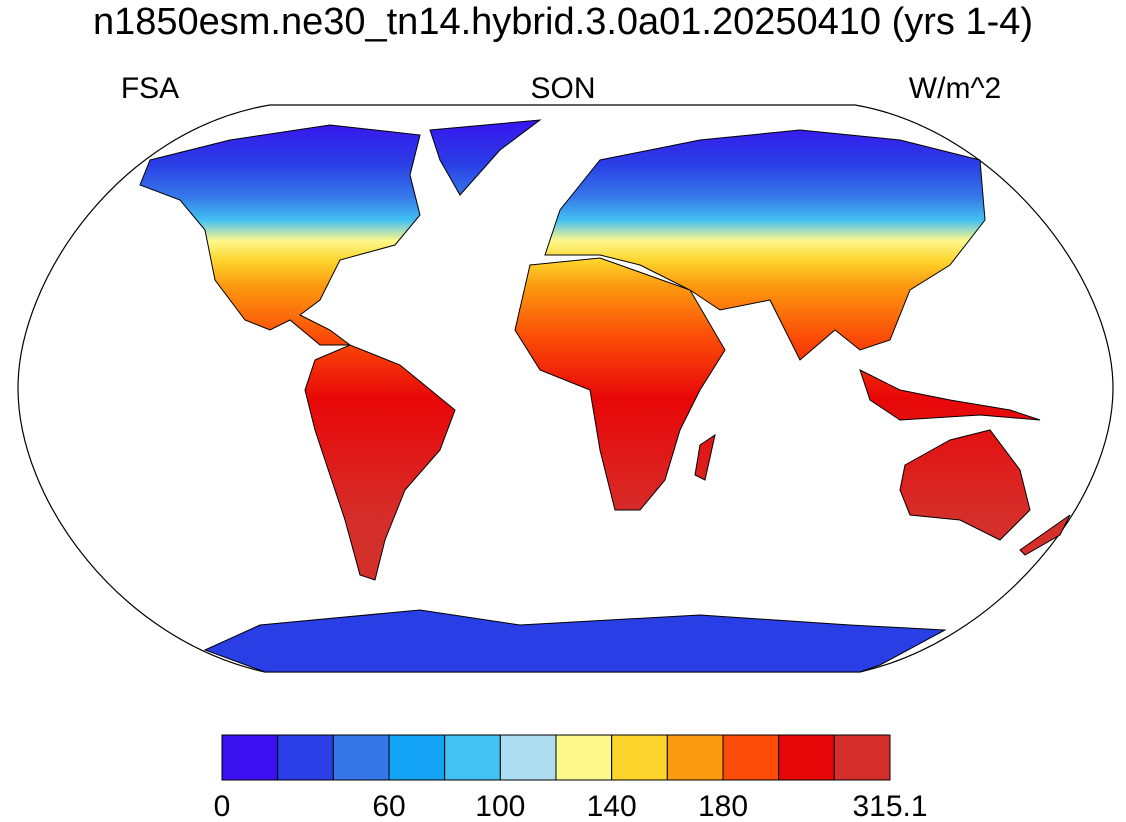 The height and width of the screenshot is (822, 1126). What do you see at coordinates (620, 384) in the screenshot?
I see `africa` at bounding box center [620, 384].